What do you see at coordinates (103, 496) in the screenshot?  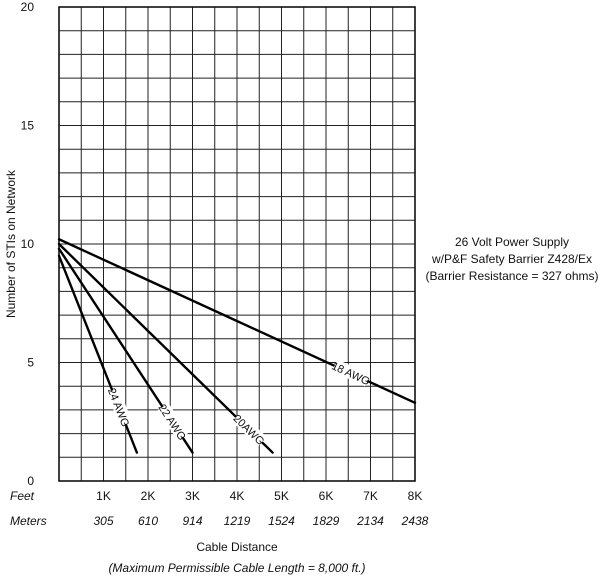 I see `x-tick-label-feet: 1K` at bounding box center [103, 496].